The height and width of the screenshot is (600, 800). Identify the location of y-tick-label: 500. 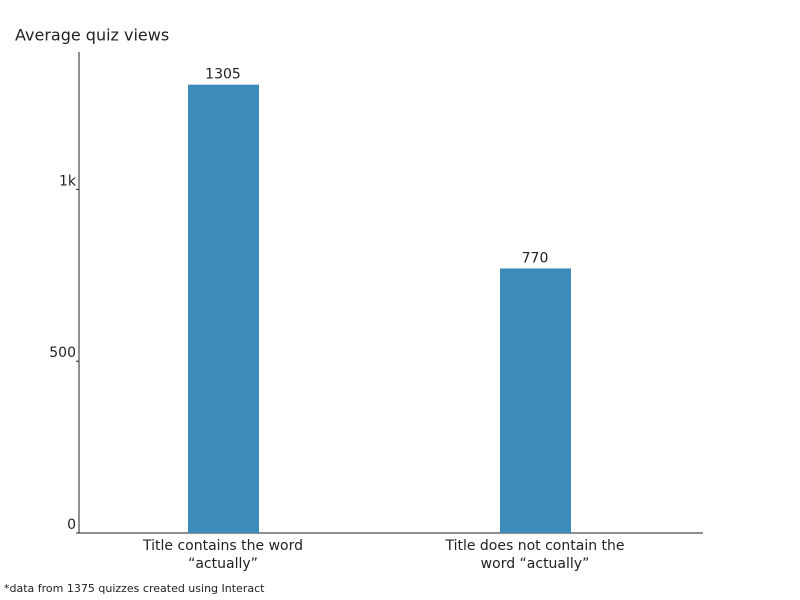
(62, 353).